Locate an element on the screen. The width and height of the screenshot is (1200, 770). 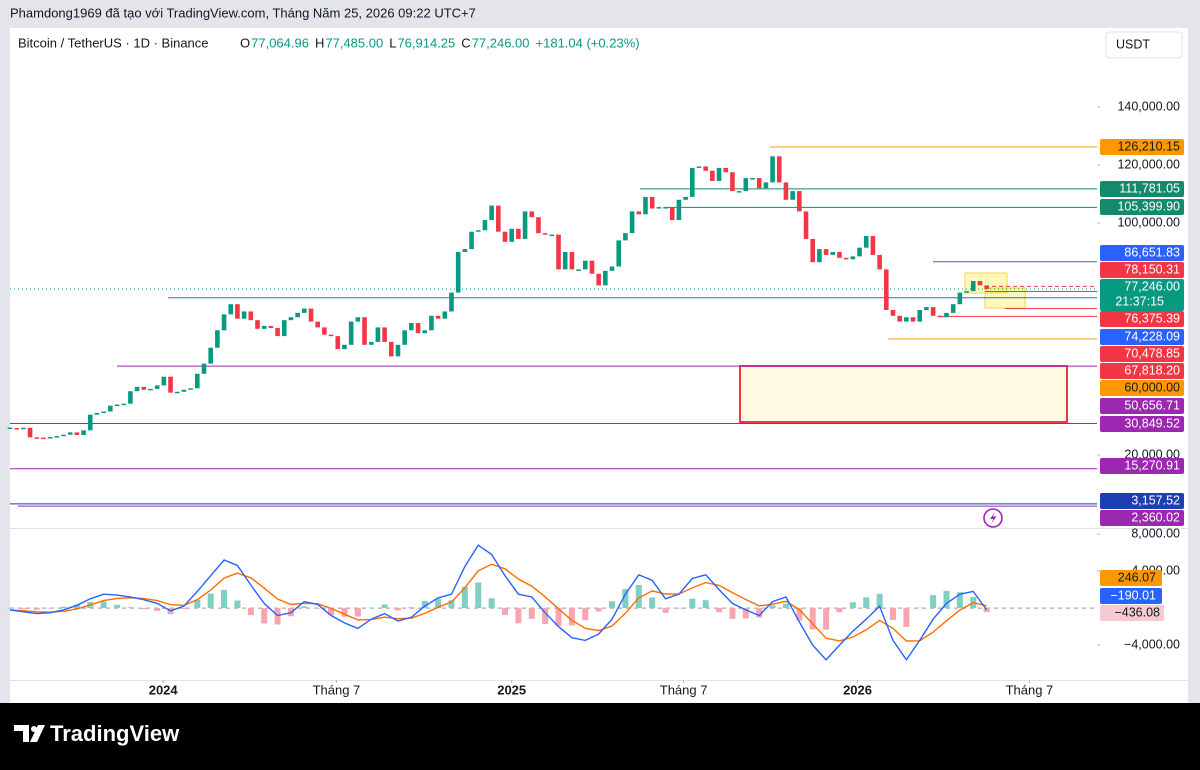
y-tick-label: 120,000.00 is located at coordinates (1148, 164).